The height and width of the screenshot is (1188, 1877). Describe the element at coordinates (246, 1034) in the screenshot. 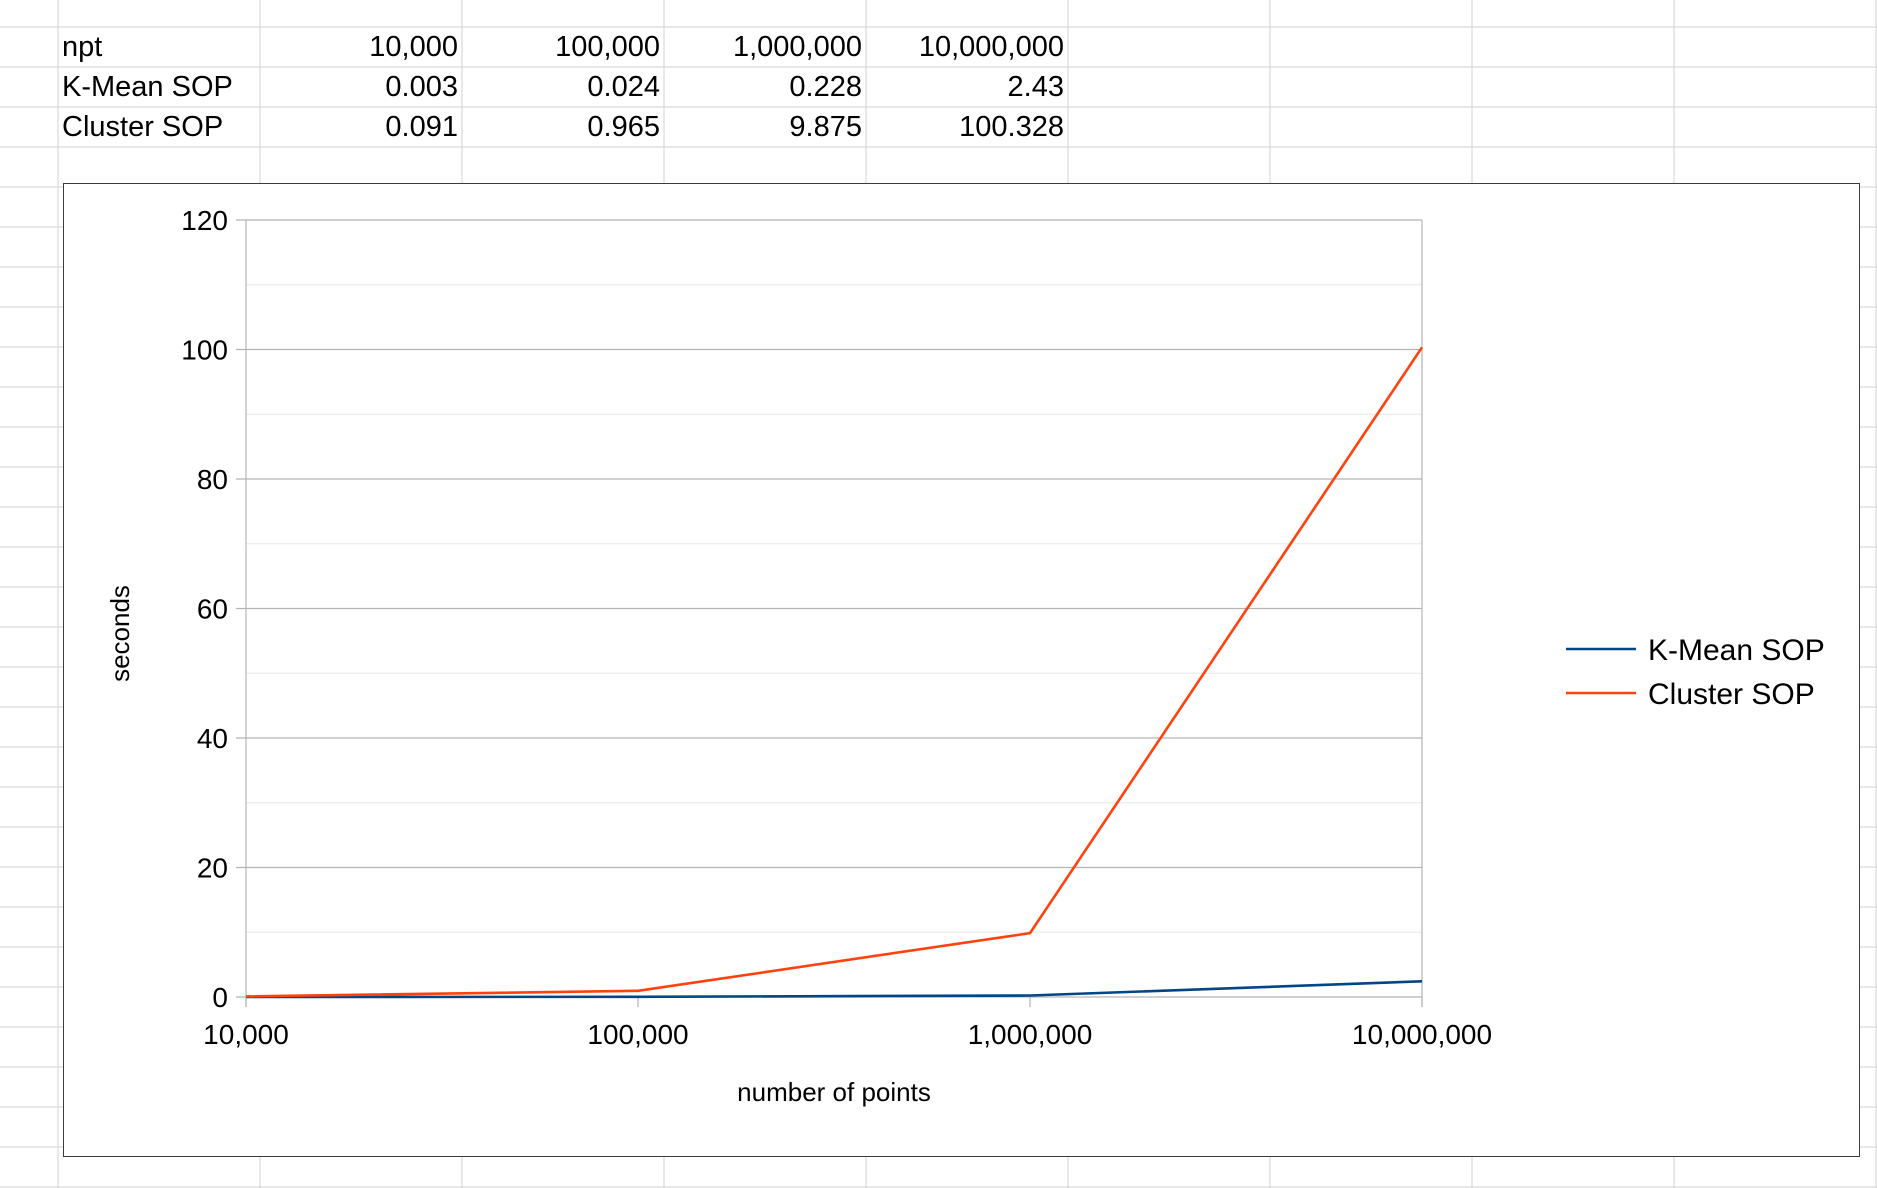

I see `x-tick-label: 10,000` at that location.